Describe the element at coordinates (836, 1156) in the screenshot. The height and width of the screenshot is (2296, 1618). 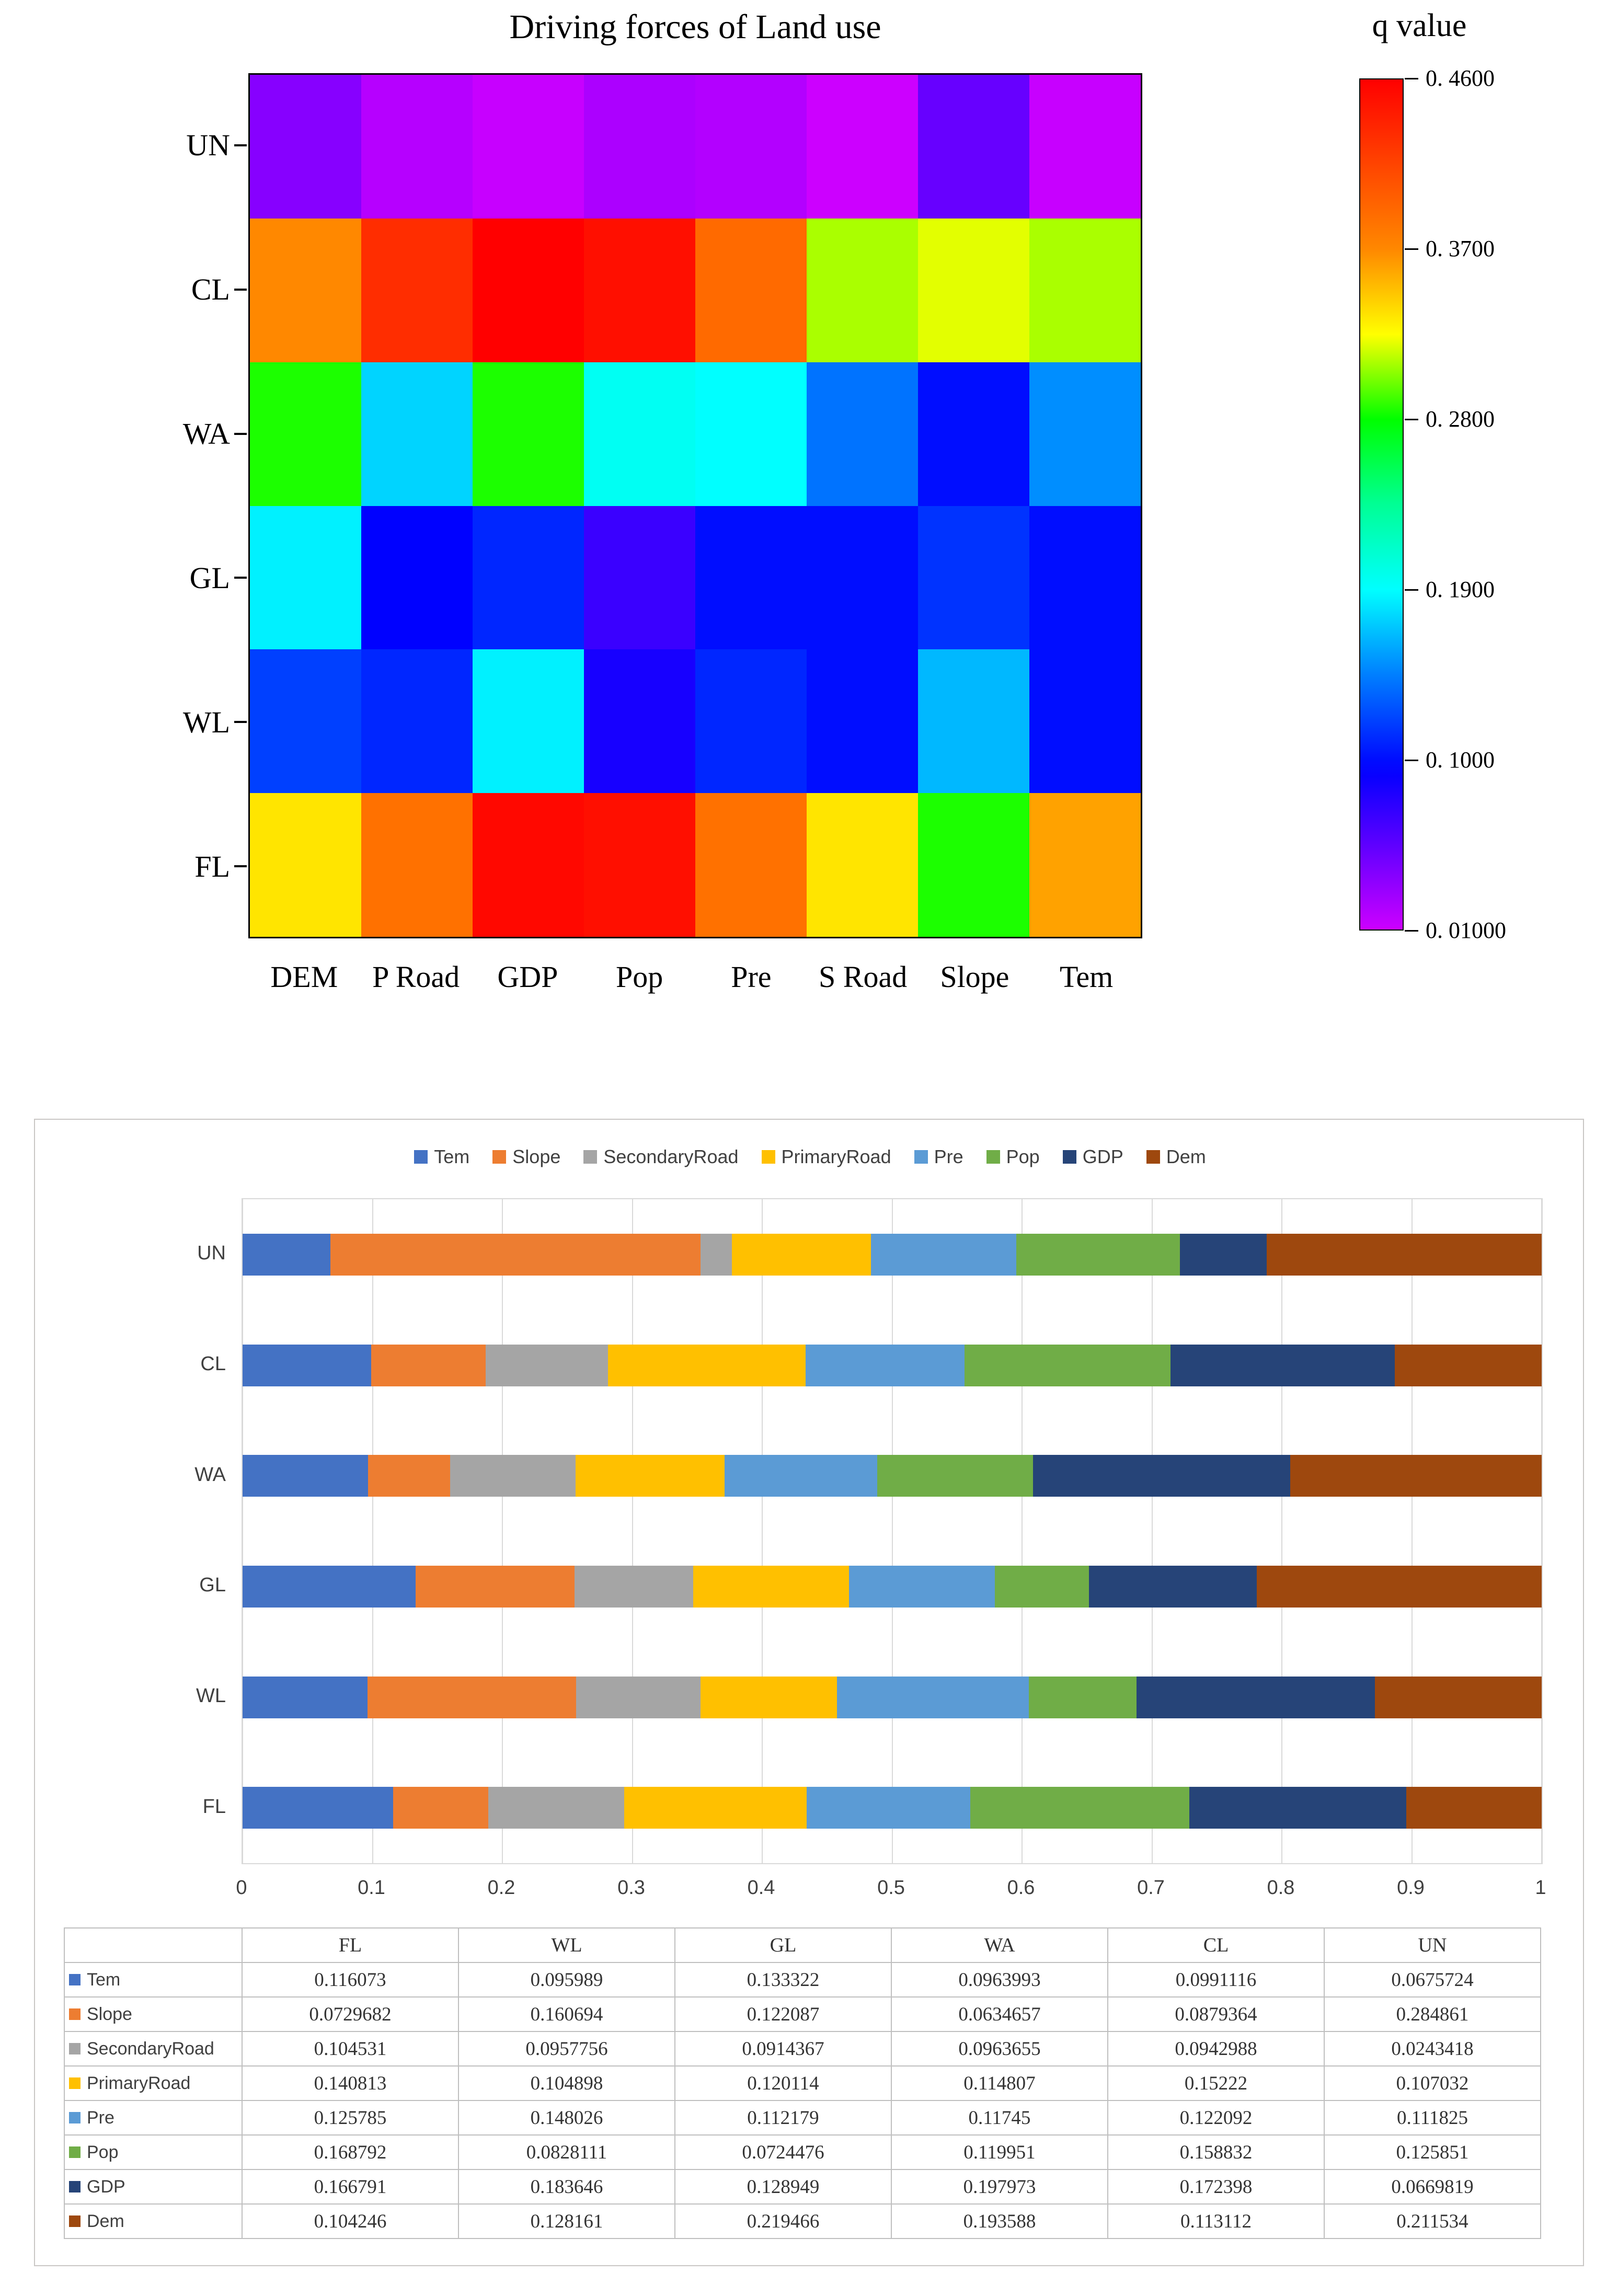
I see `legend-label-PrimaryRoad: PrimaryRoad` at that location.